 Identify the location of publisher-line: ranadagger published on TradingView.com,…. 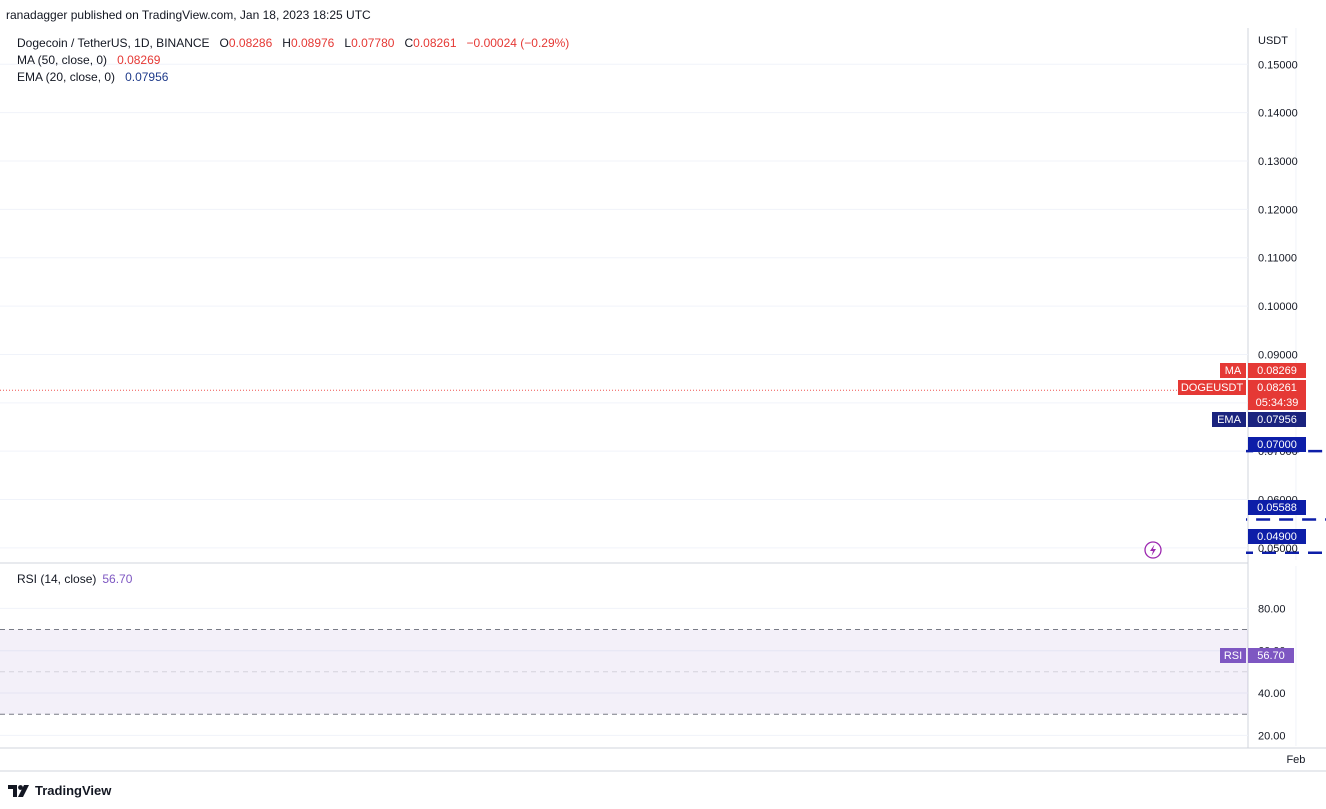
(188, 15).